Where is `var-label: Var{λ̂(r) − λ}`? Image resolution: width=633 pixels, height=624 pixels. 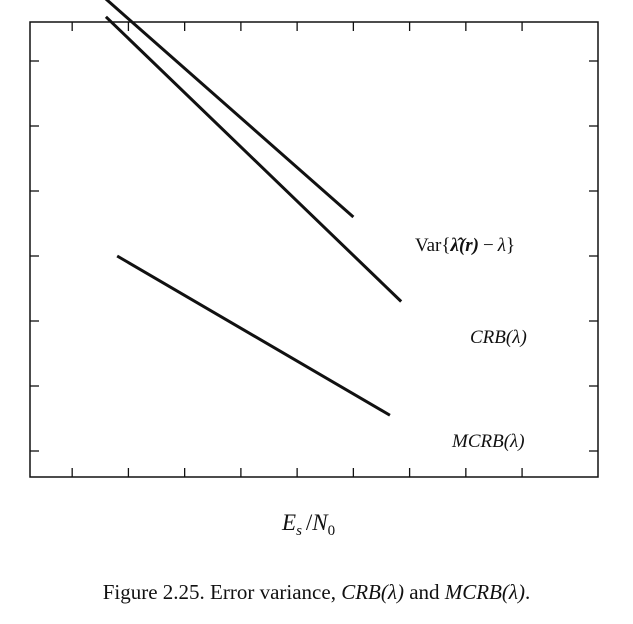 var-label: Var{λ̂(r) − λ} is located at coordinates (465, 245).